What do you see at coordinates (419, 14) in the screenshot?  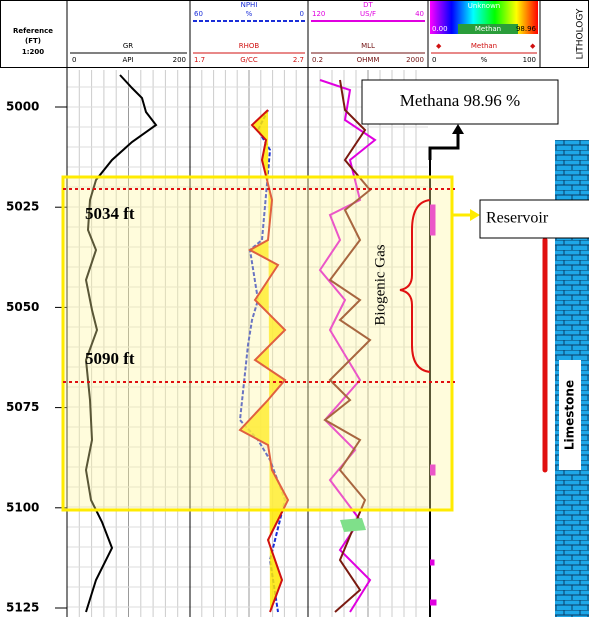 I see `label: 40` at bounding box center [419, 14].